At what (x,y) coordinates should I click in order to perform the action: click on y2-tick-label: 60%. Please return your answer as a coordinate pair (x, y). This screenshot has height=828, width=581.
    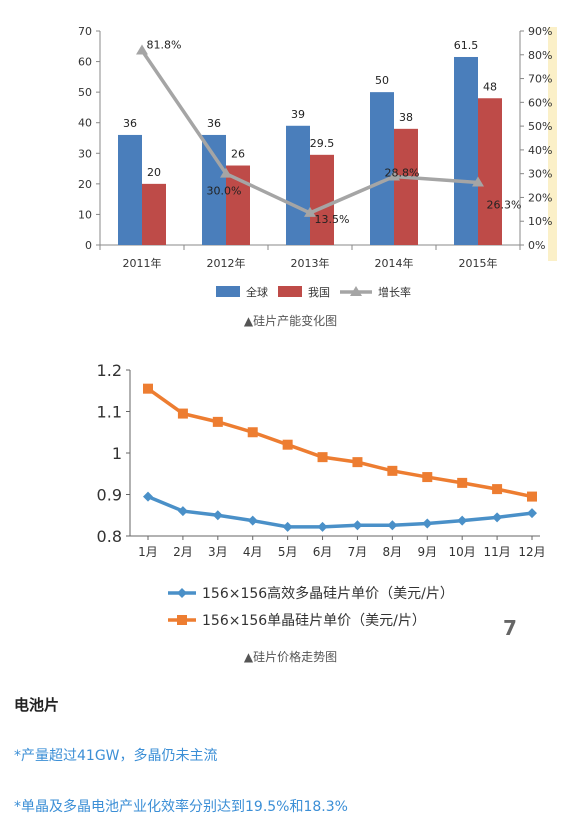
    Looking at the image, I should click on (540, 102).